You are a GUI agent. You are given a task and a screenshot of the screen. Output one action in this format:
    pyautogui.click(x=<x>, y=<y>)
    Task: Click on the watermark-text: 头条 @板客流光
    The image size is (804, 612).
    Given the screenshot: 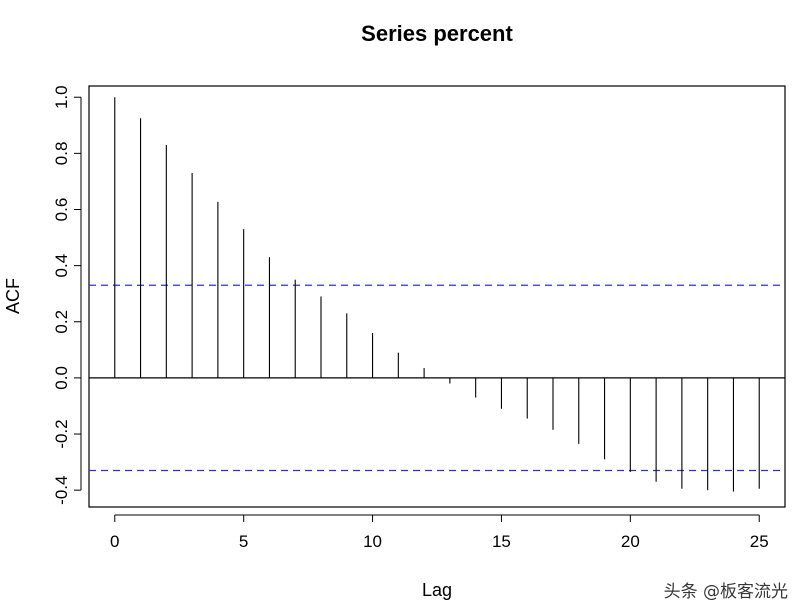 What is the action you would take?
    pyautogui.click(x=725, y=592)
    